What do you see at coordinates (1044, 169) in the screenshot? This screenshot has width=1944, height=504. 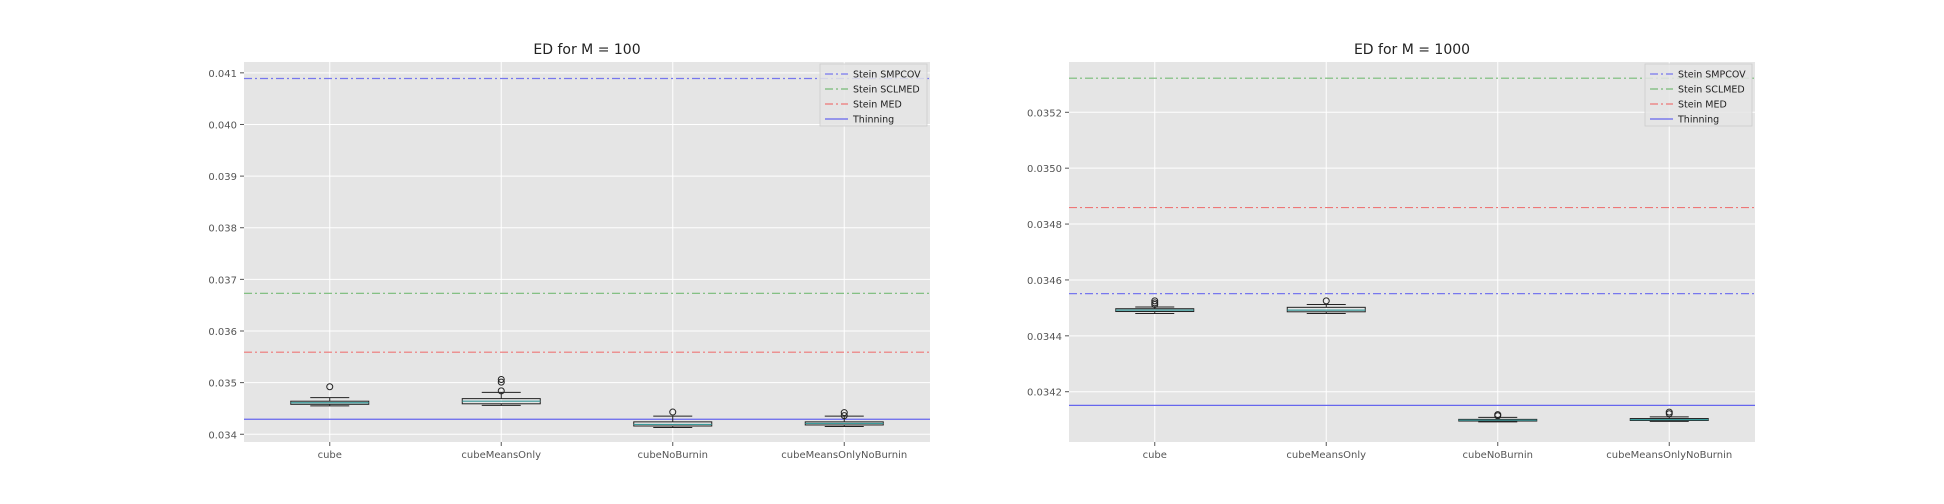 I see `y-tick-label: 0.0350` at bounding box center [1044, 169].